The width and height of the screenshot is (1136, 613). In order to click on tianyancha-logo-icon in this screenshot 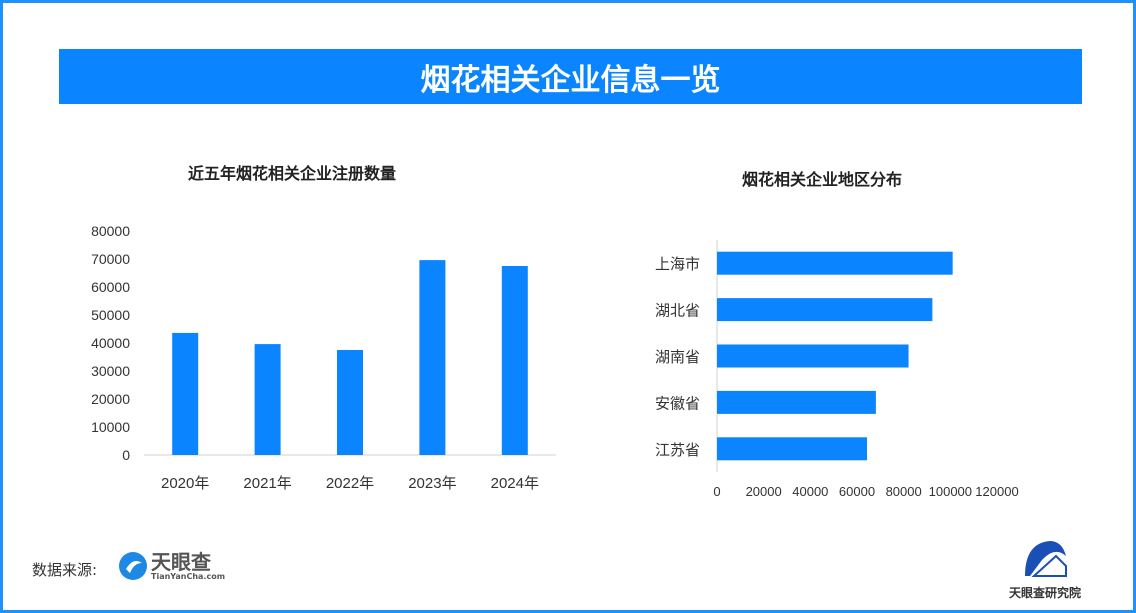, I will do `click(133, 566)`.